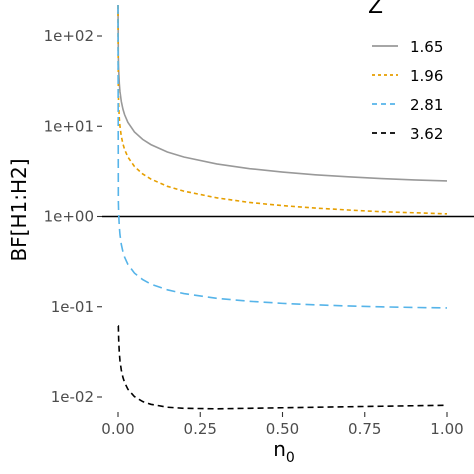  Describe the element at coordinates (69, 36) in the screenshot. I see `y-tick-label: 1e+02` at that location.